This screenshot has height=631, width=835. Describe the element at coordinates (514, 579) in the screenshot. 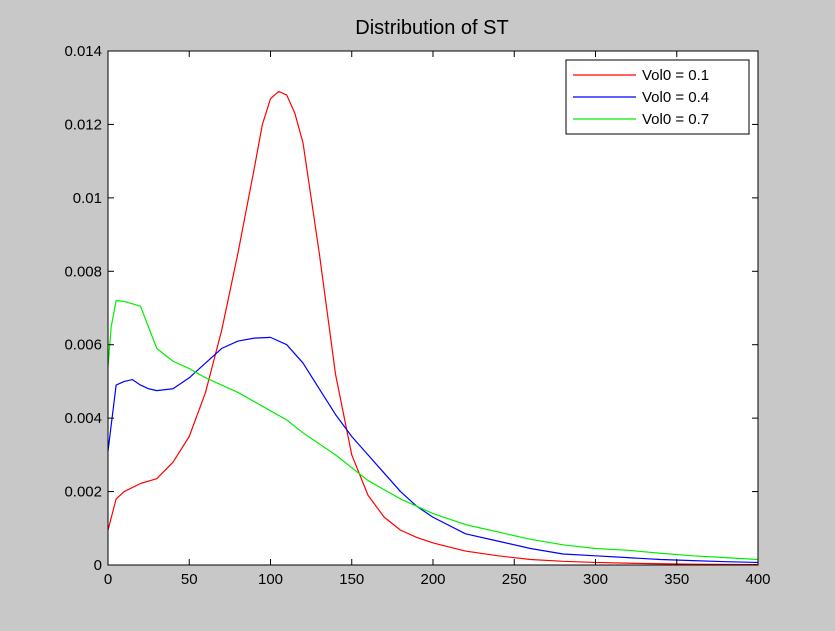

I see `x-tick-label: 250` at that location.